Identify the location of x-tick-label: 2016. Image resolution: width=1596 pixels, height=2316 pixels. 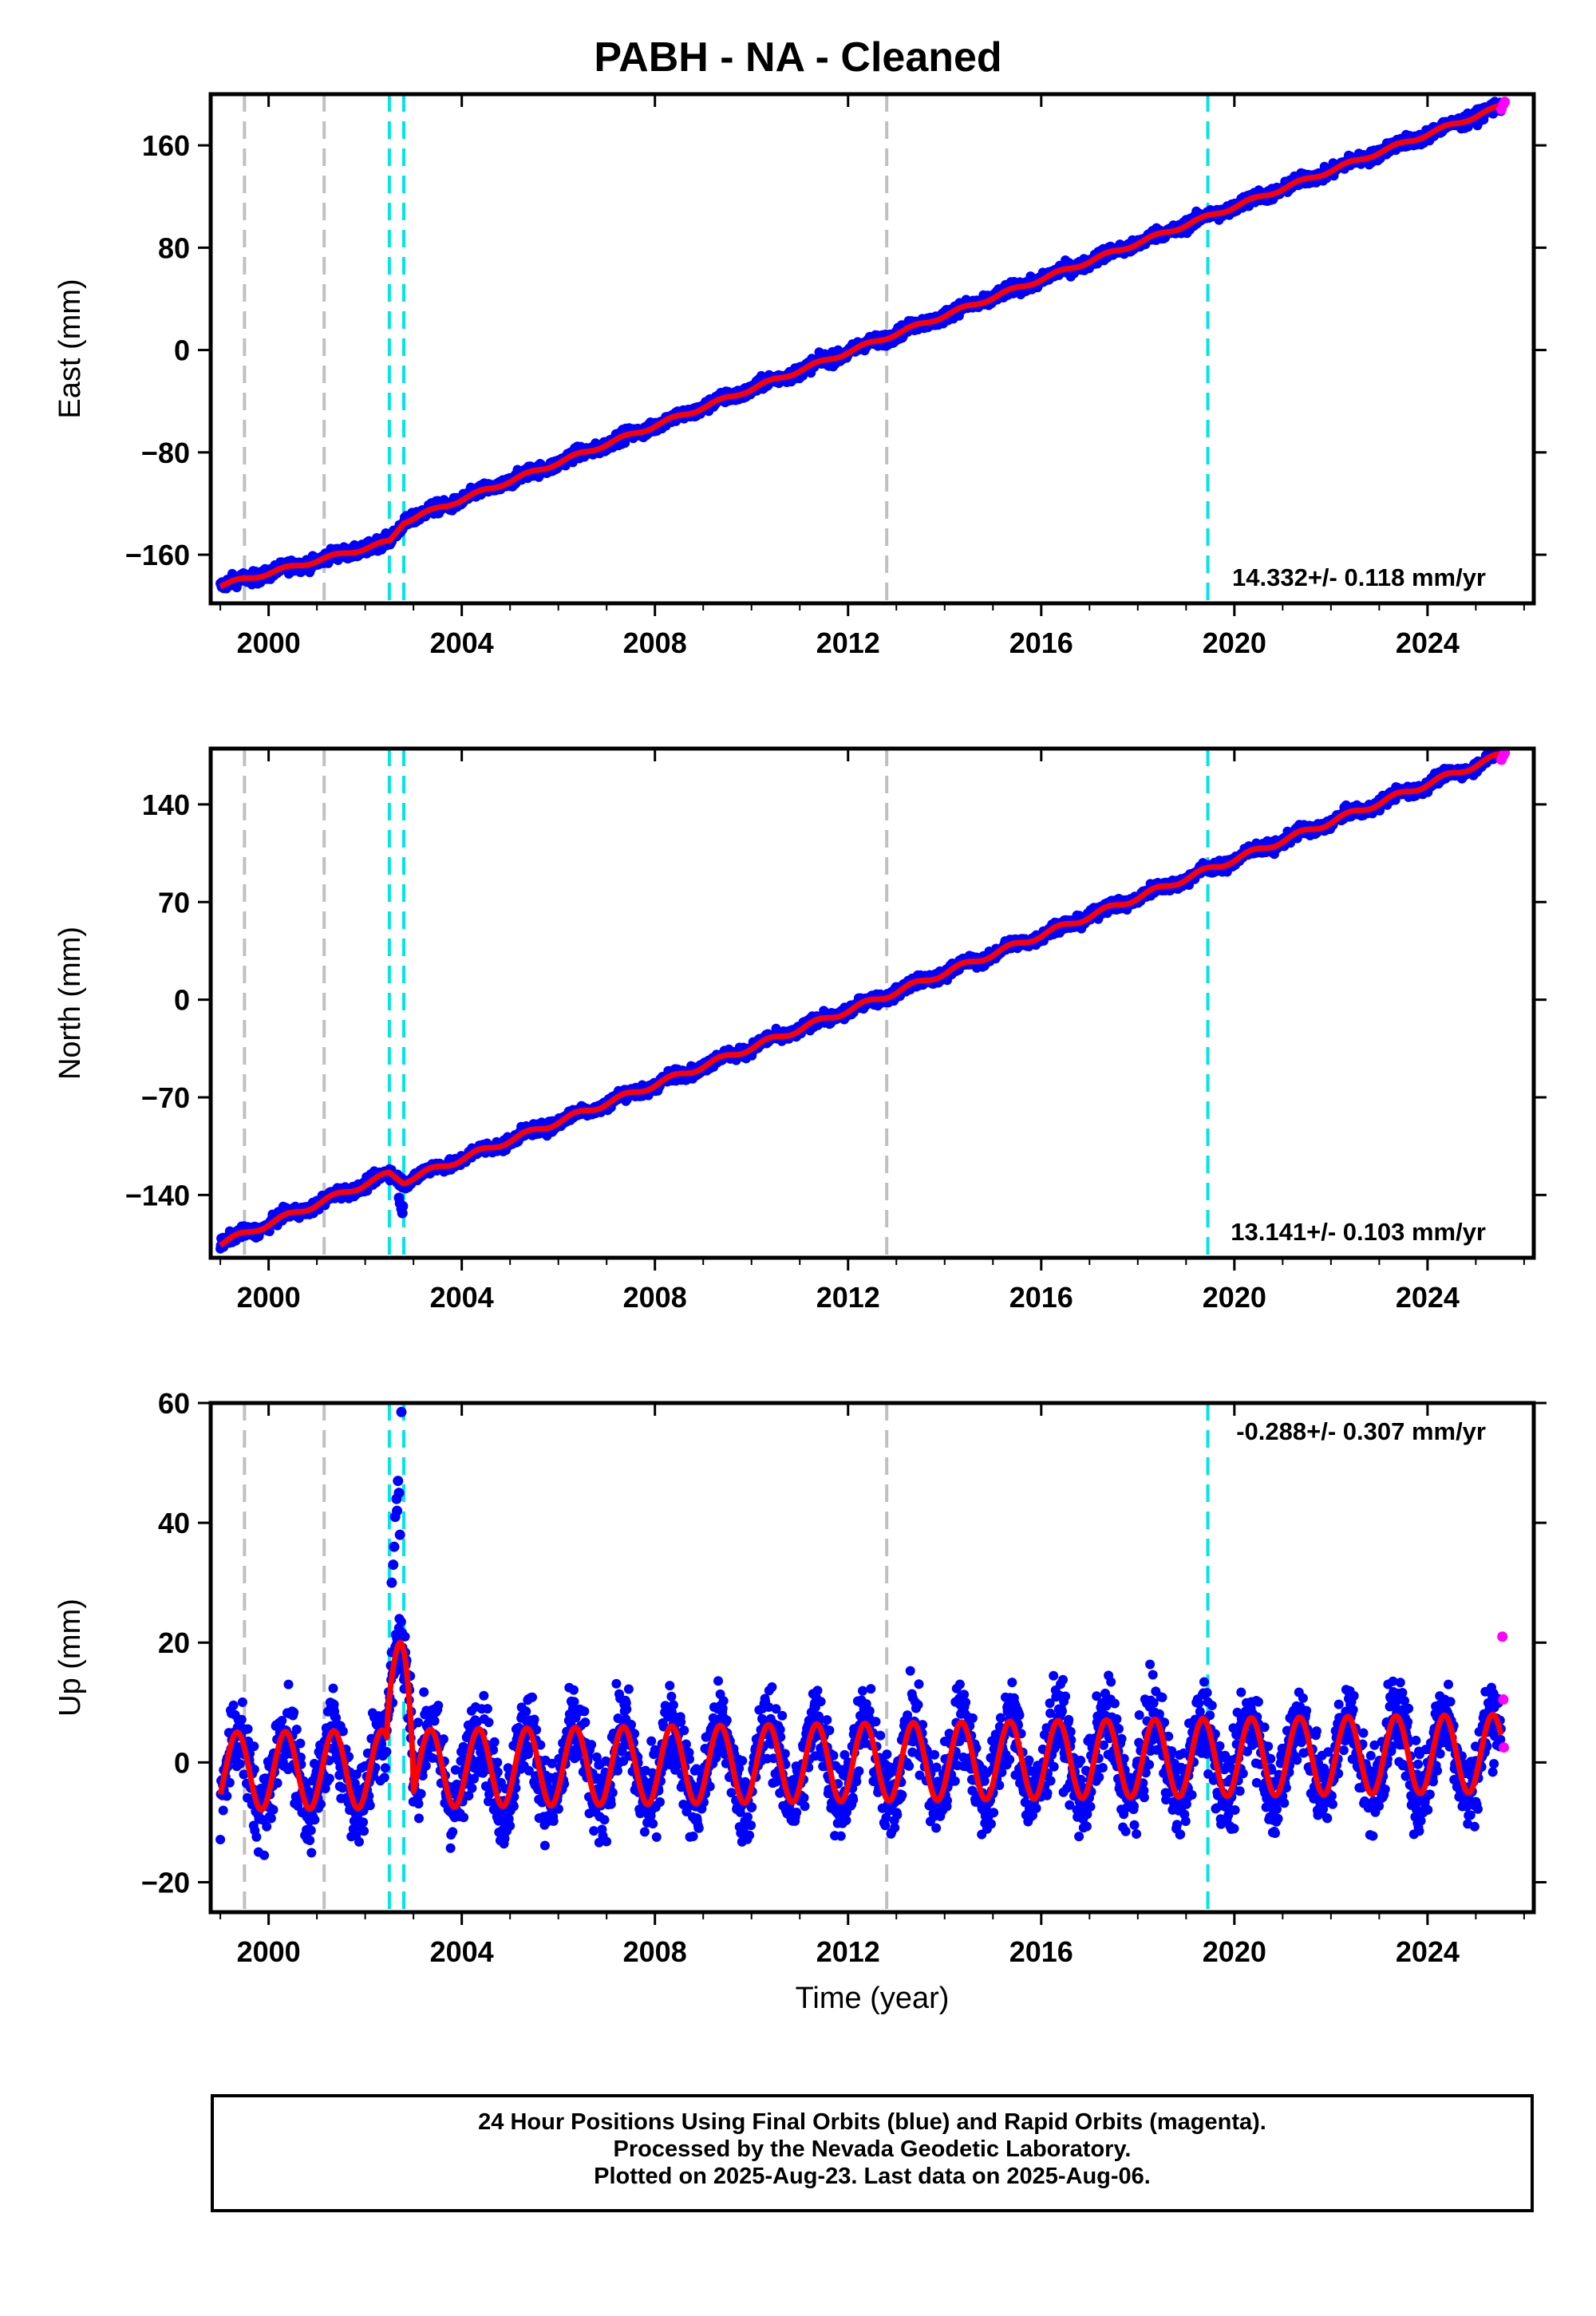
(1041, 642).